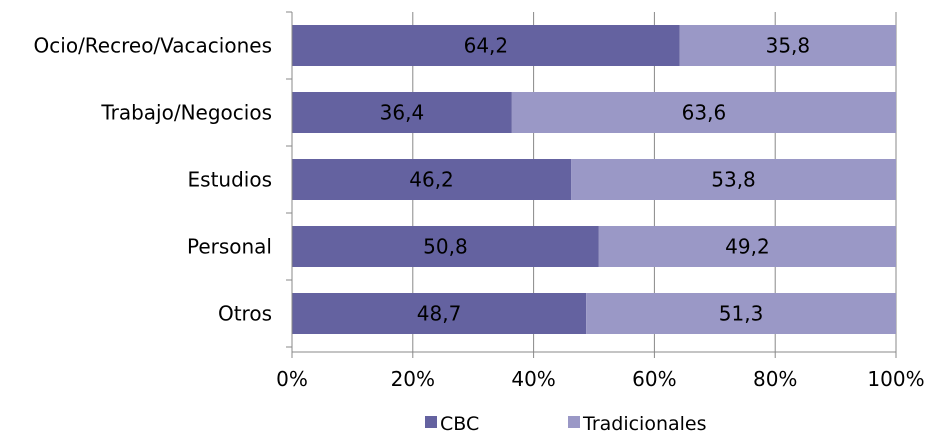 The width and height of the screenshot is (928, 443). Describe the element at coordinates (644, 424) in the screenshot. I see `legend-label-tradicionales: Tradicionales` at that location.